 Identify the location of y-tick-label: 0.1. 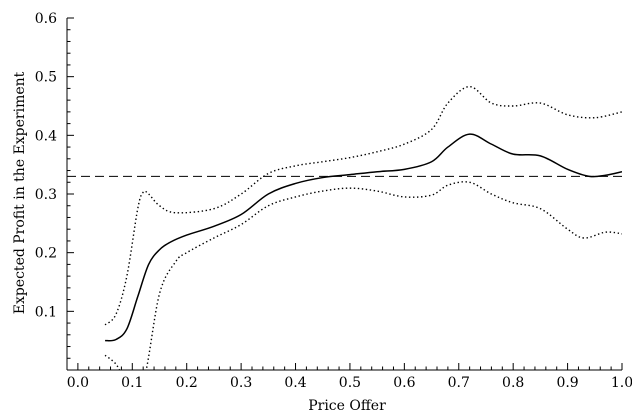
(46, 312).